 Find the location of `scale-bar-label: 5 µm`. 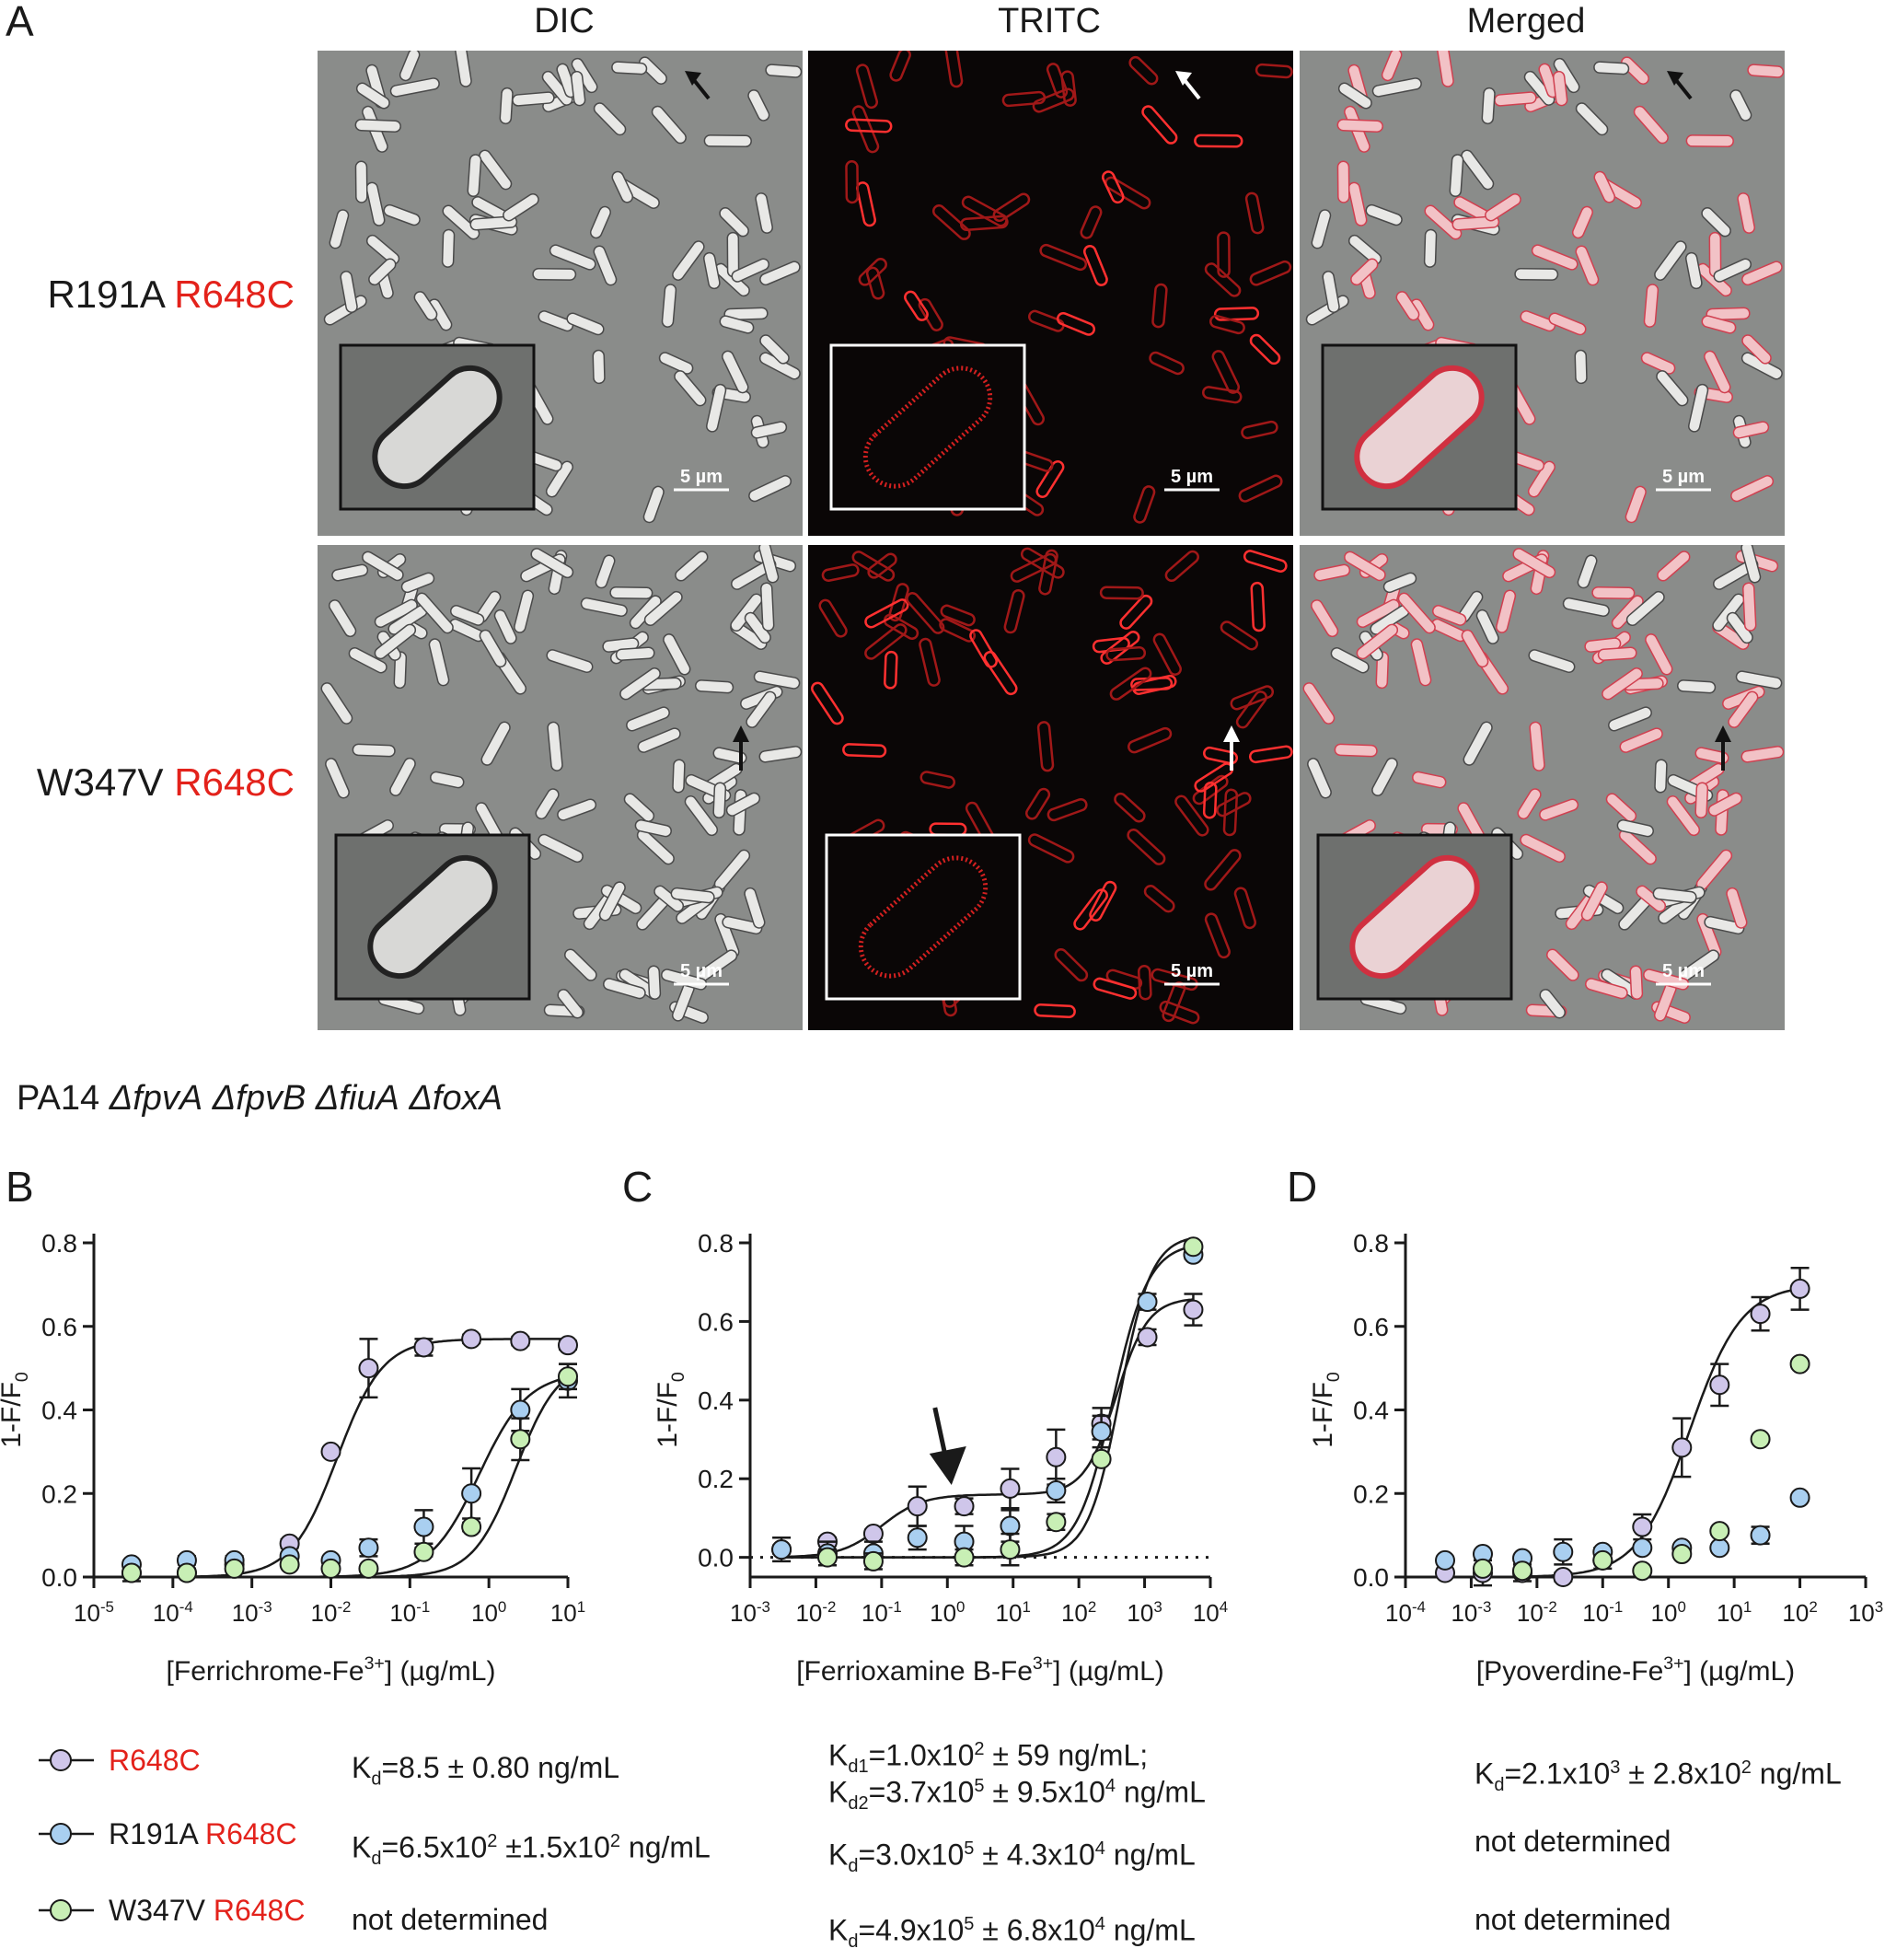

scale-bar-label: 5 µm is located at coordinates (701, 971).